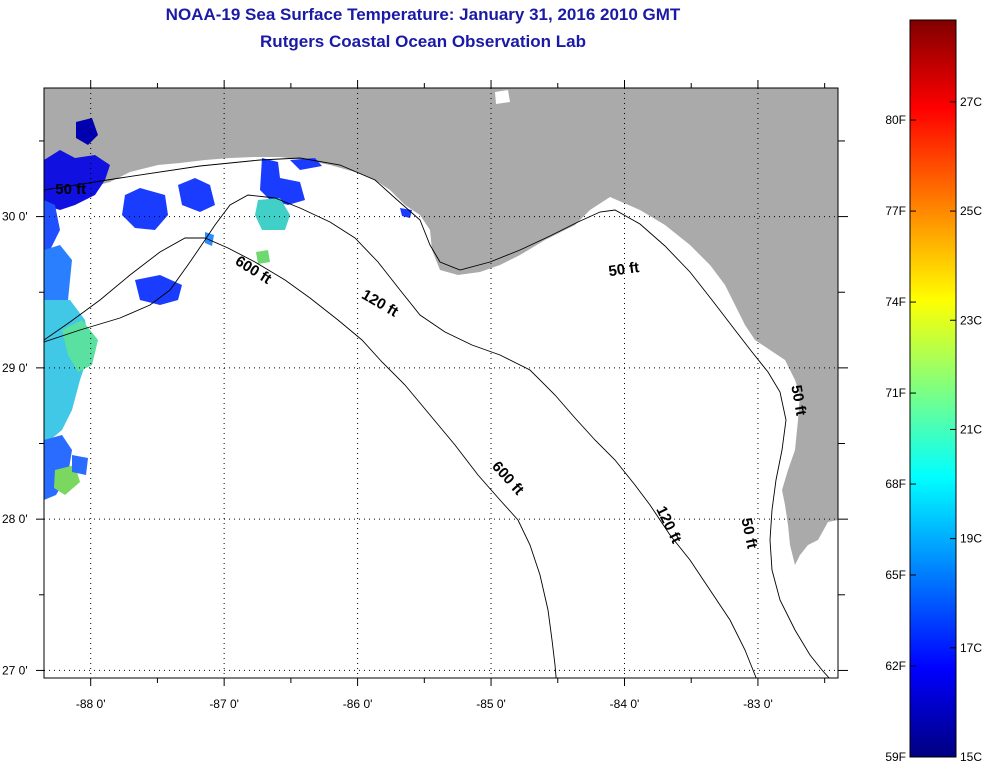  I want to click on latitude-label: 29 0', so click(15, 368).